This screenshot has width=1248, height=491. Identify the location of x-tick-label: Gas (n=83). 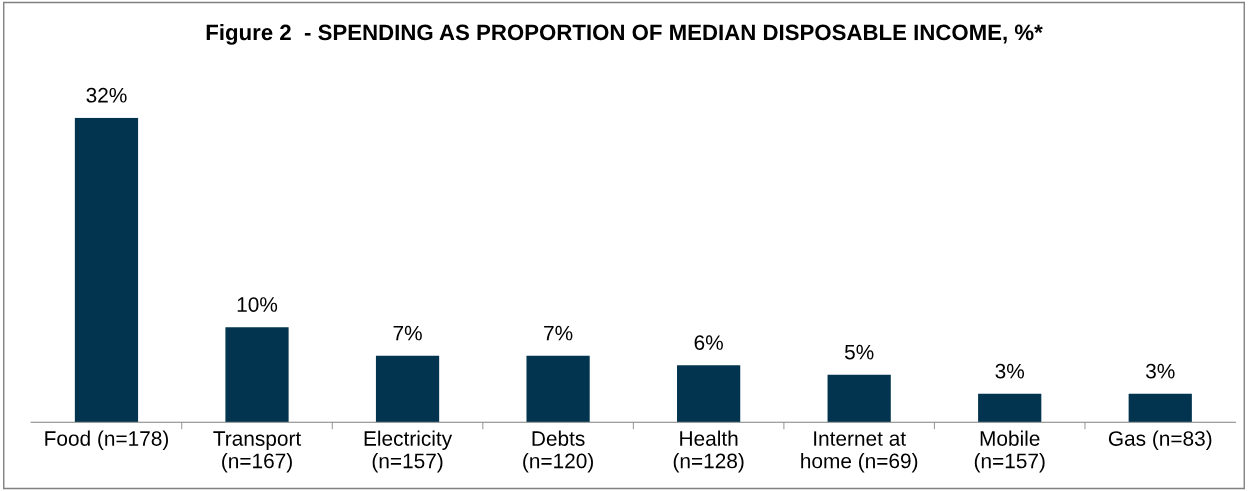
(1160, 440).